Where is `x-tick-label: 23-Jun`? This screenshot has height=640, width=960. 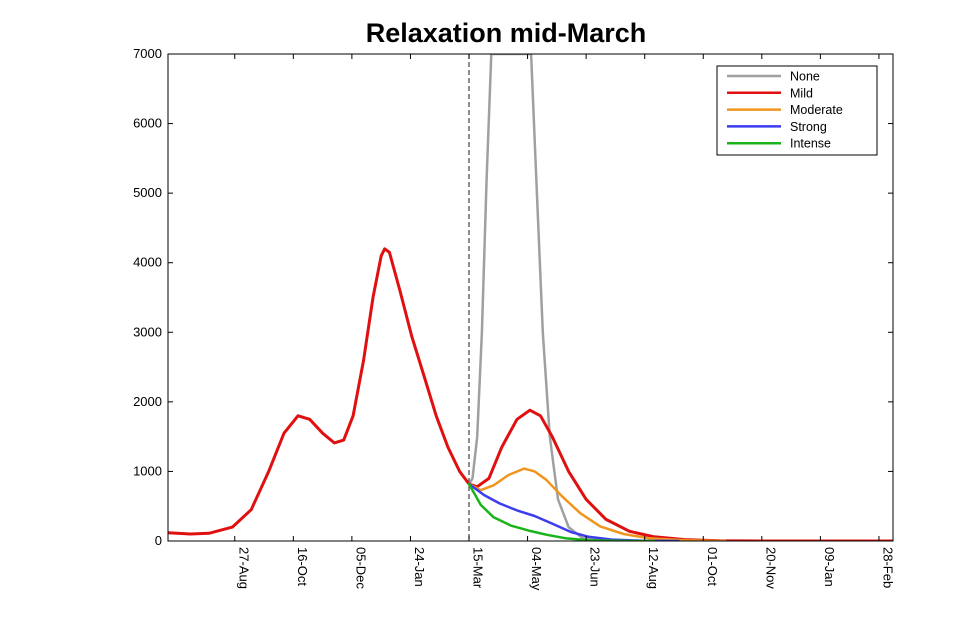
x-tick-label: 23-Jun is located at coordinates (595, 567).